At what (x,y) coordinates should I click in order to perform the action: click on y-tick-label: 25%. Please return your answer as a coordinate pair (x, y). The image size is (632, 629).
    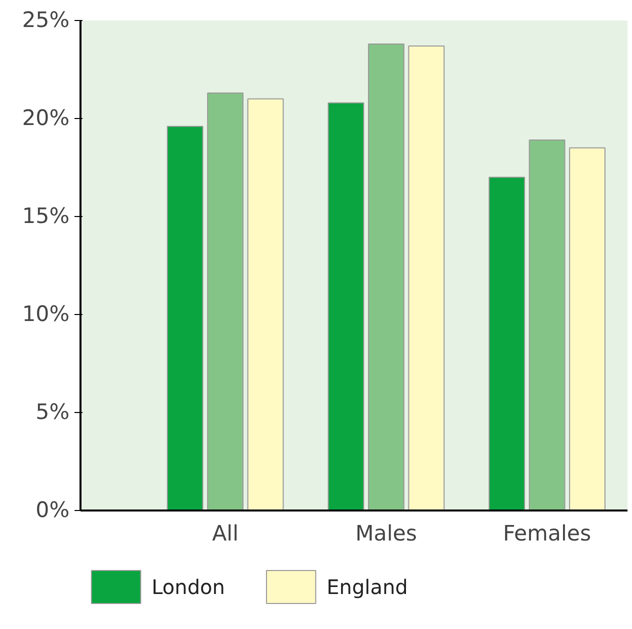
    Looking at the image, I should click on (46, 20).